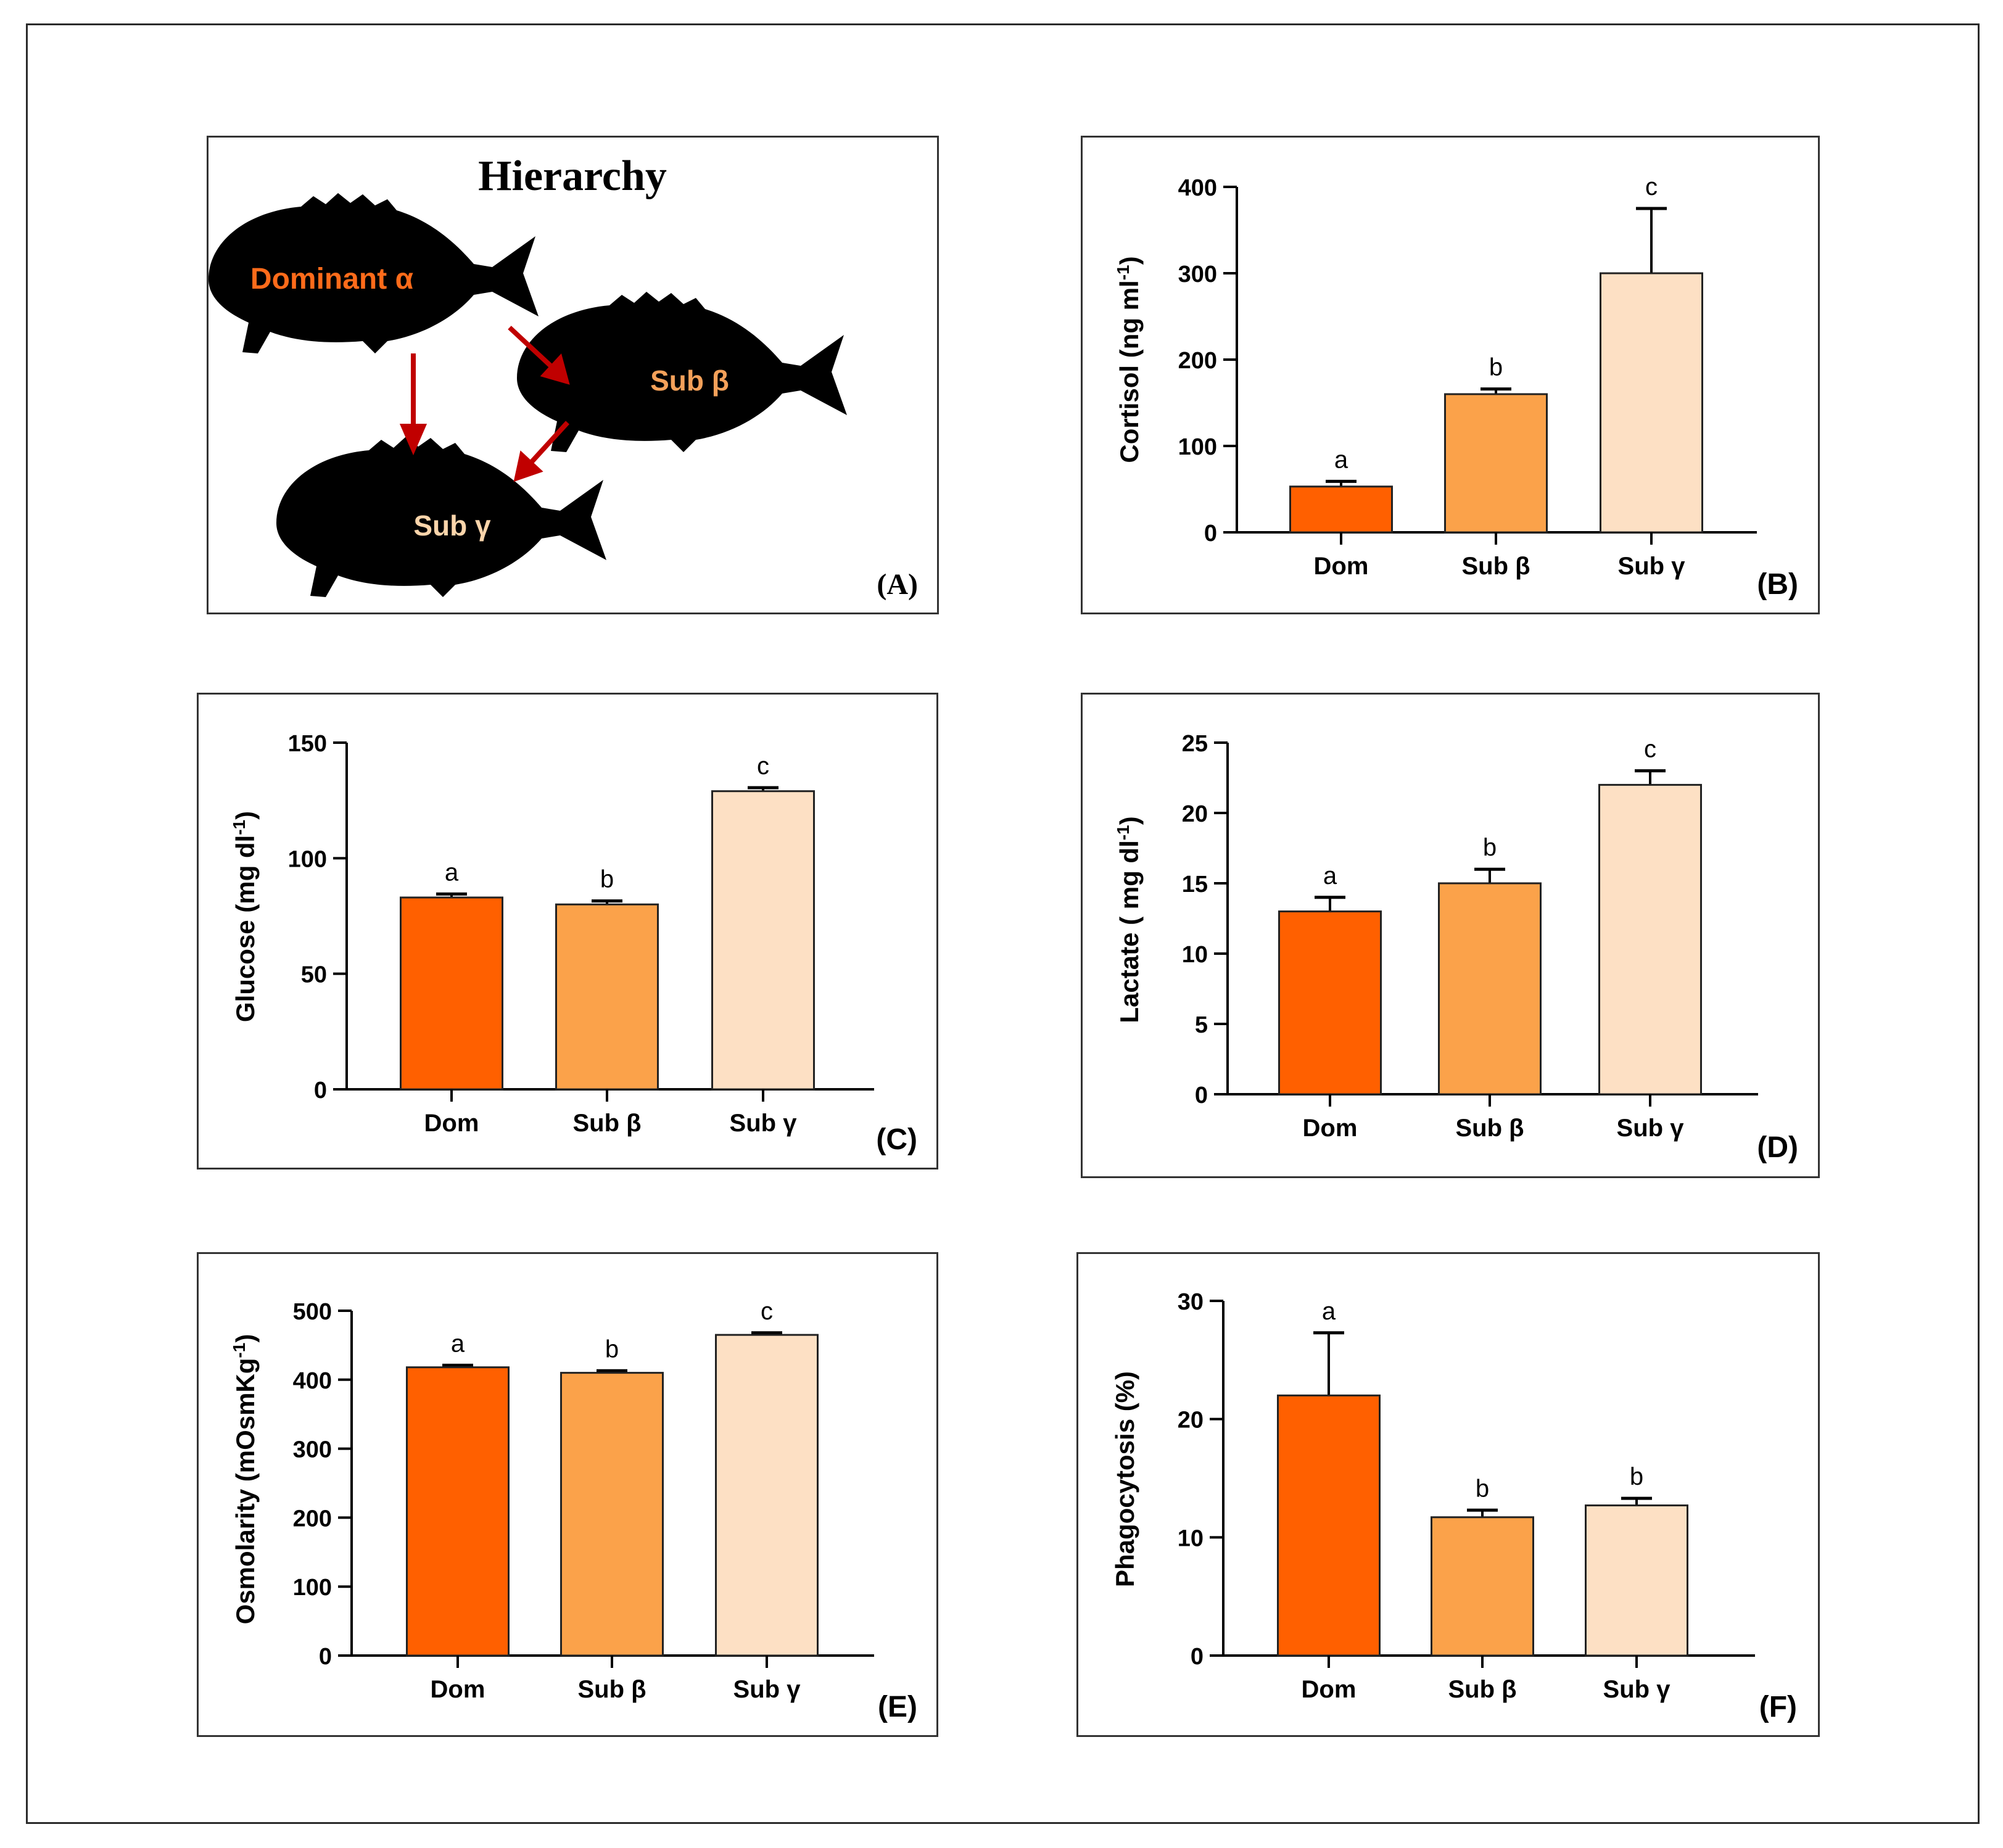 The height and width of the screenshot is (1848, 2003). What do you see at coordinates (1201, 1025) in the screenshot?
I see `y-tick-label: 5` at bounding box center [1201, 1025].